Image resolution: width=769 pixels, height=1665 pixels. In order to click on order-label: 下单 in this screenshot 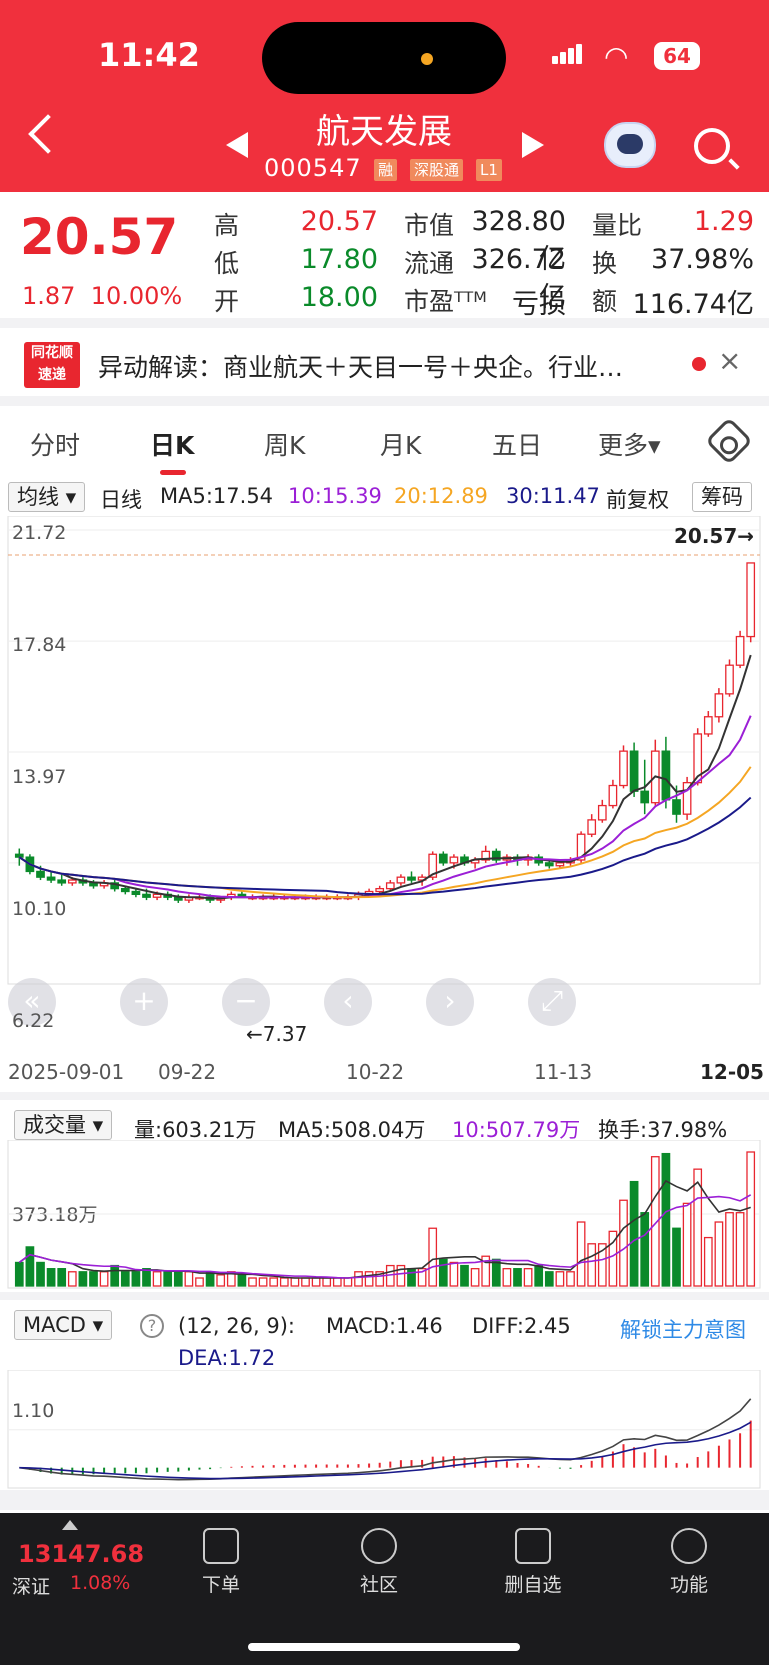, I will do `click(220, 1585)`.